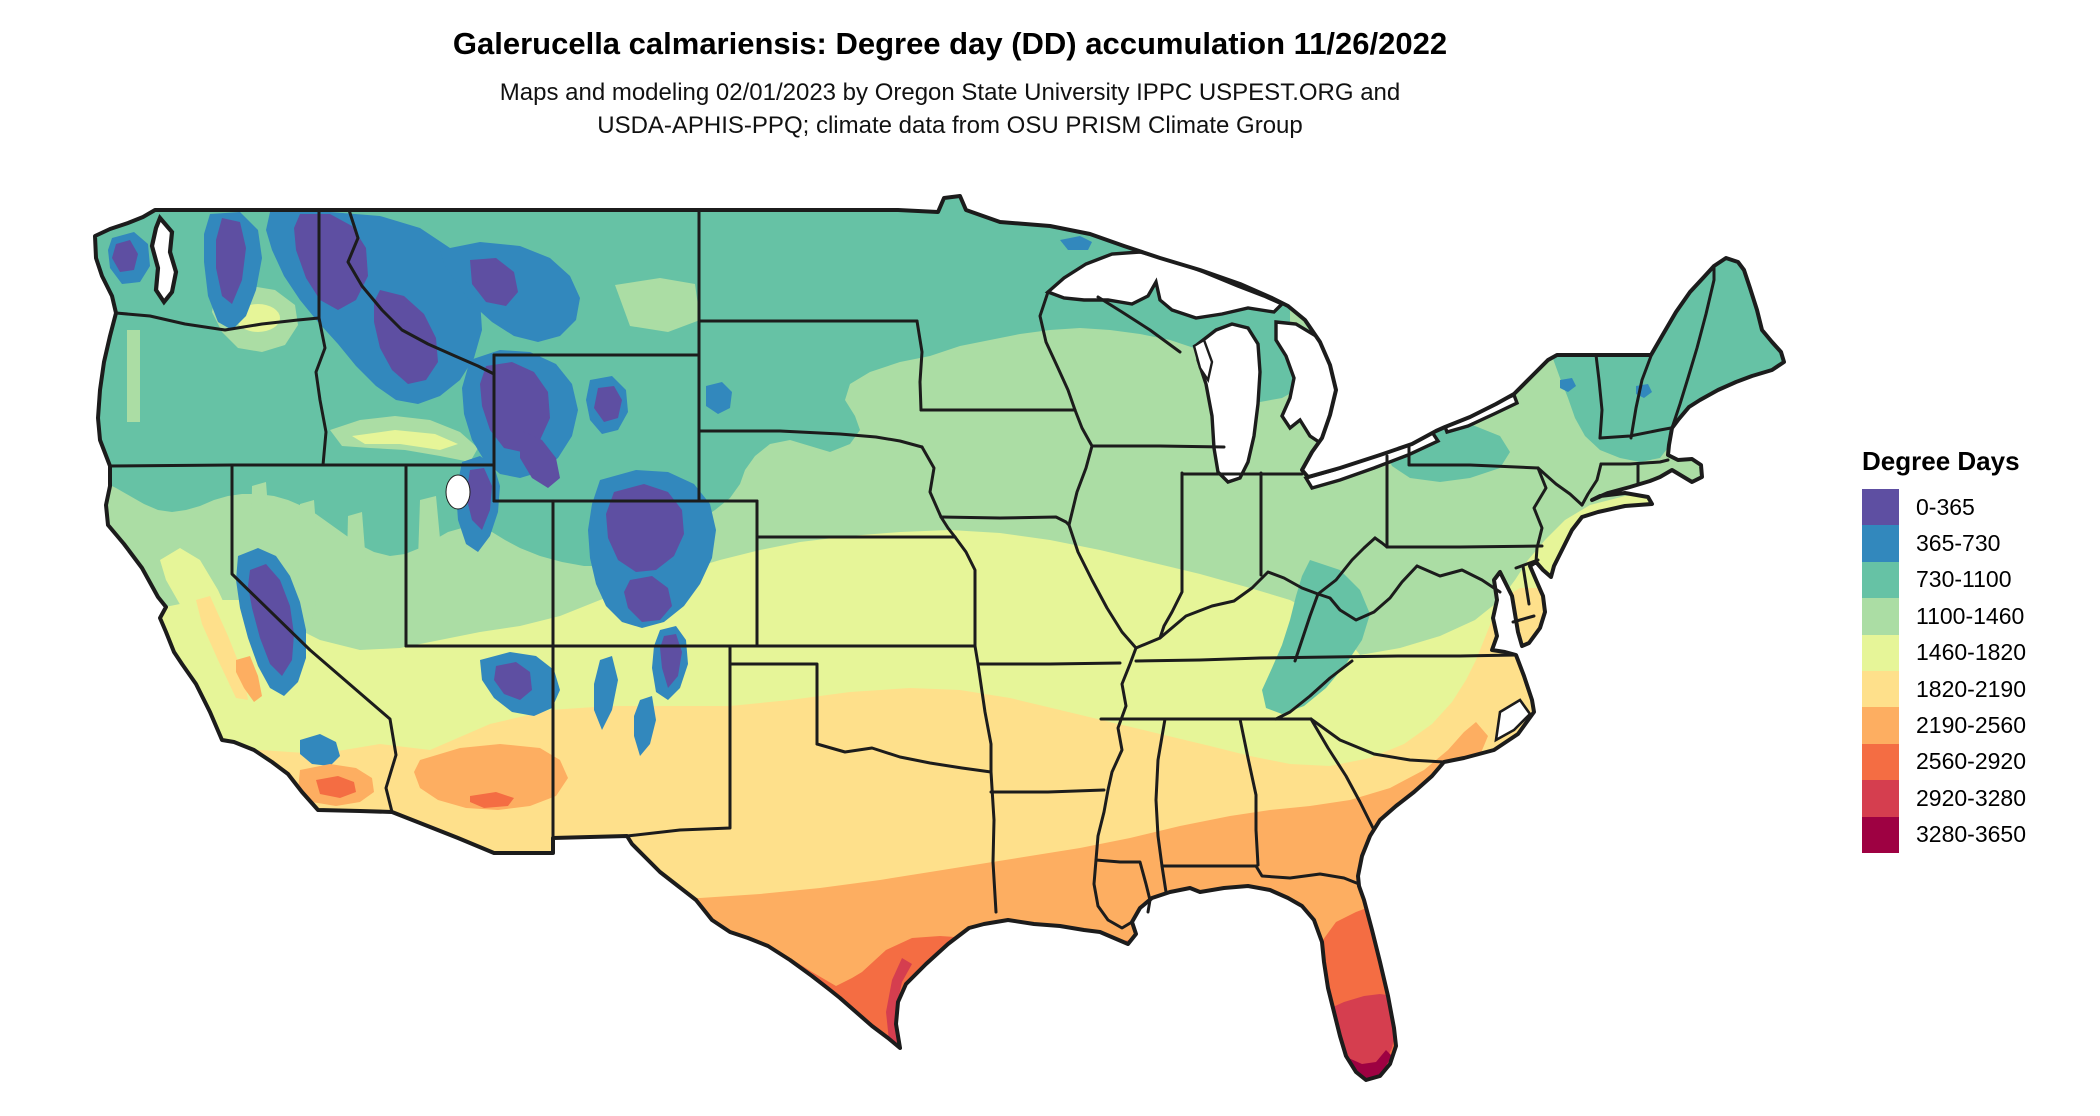  I want to click on bitterroot-purple, so click(406, 337).